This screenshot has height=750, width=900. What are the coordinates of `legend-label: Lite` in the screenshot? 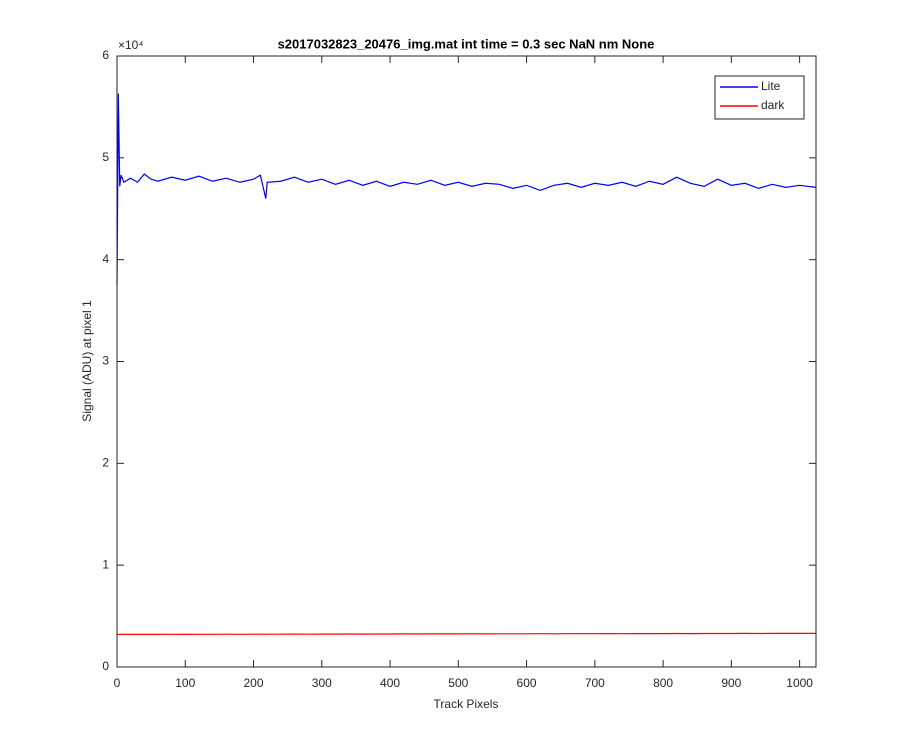 It's located at (771, 86).